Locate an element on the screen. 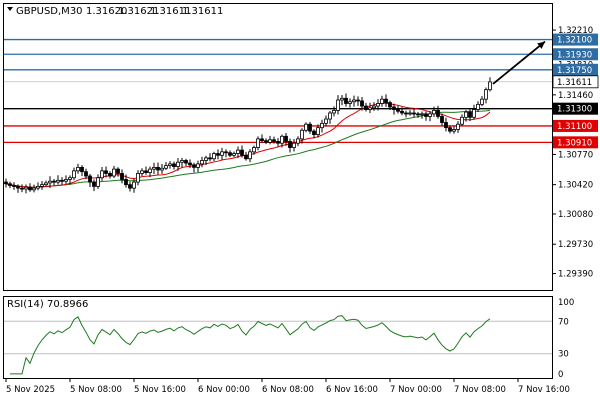 The width and height of the screenshot is (600, 400). level-label: 1.31300 is located at coordinates (574, 110).